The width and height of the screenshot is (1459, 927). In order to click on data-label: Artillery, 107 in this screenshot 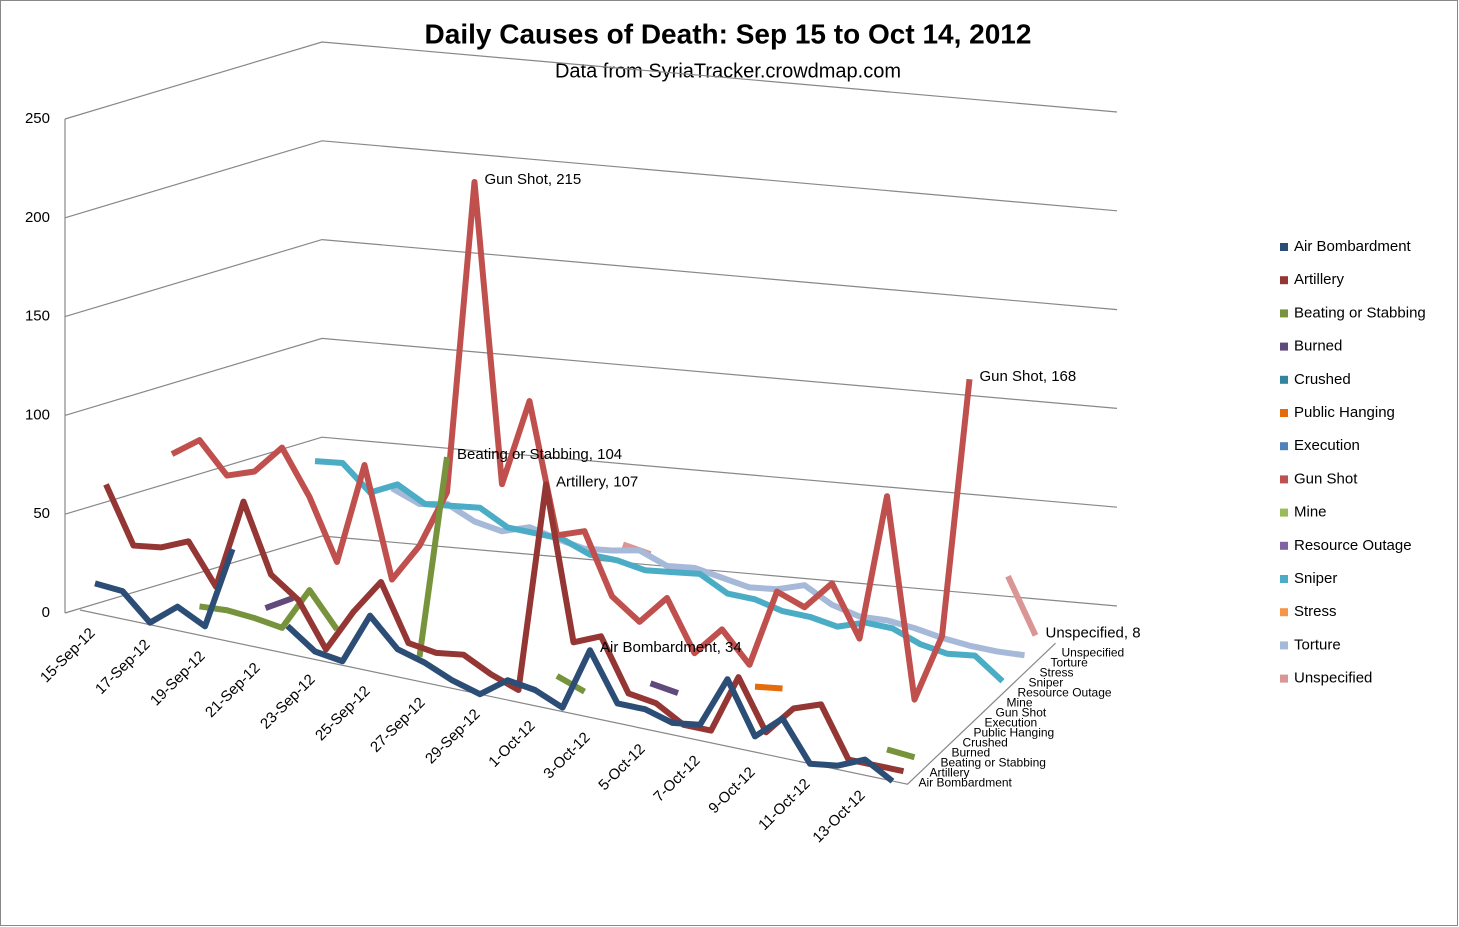, I will do `click(597, 481)`.